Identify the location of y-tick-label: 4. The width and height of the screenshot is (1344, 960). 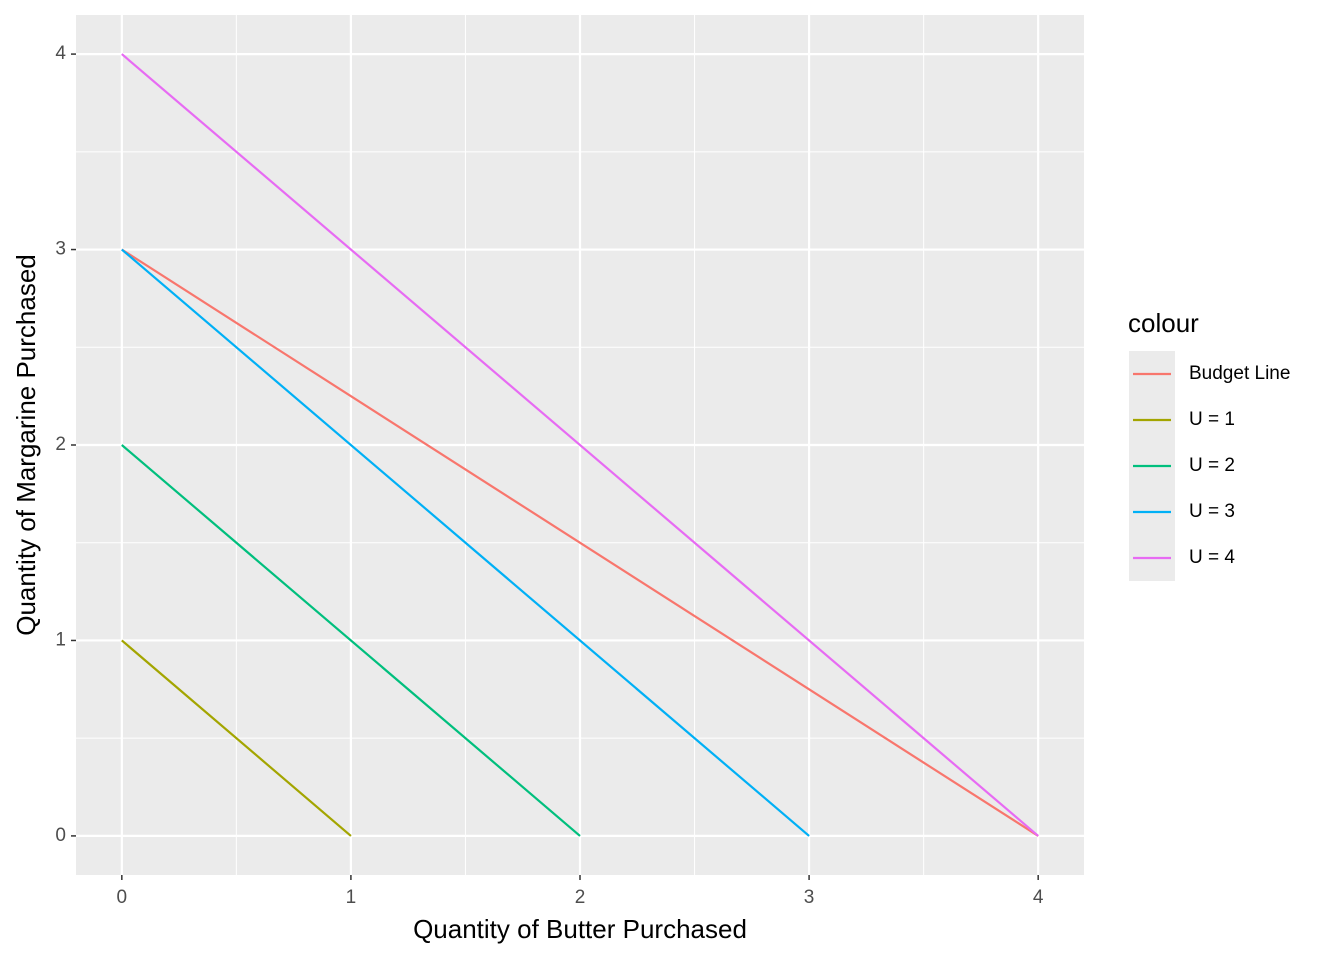
(60, 53).